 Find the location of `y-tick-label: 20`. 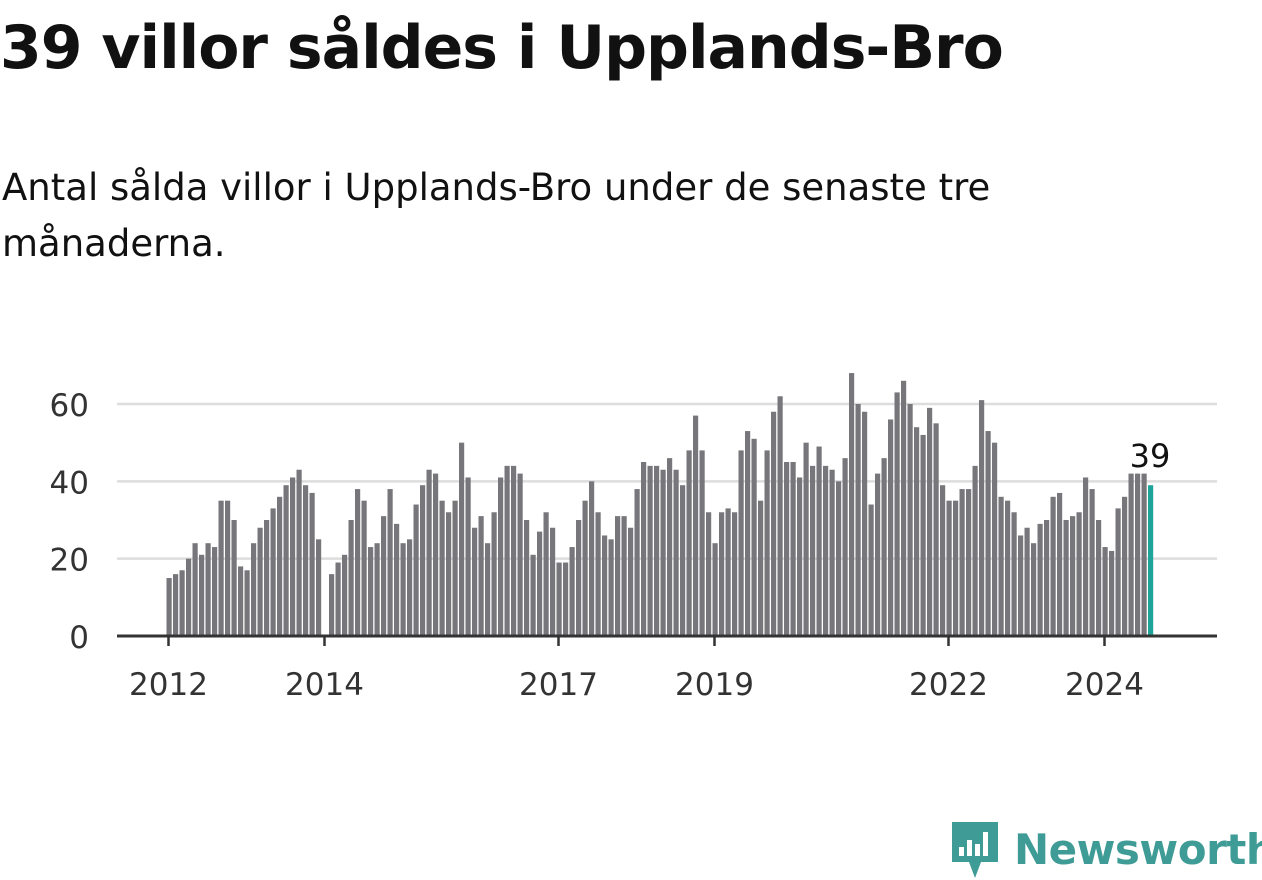

y-tick-label: 20 is located at coordinates (69, 561).